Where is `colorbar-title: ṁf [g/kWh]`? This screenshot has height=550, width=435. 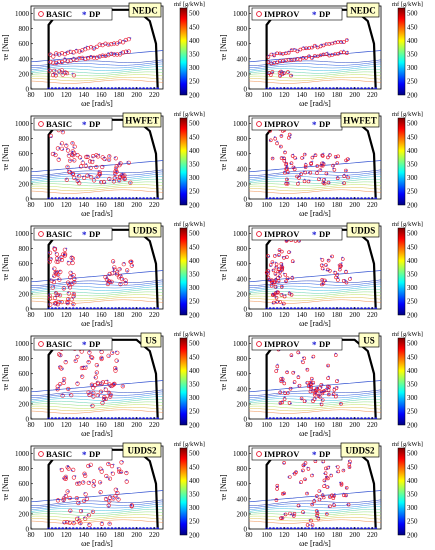 colorbar-title: ṁf [g/kWh] is located at coordinates (407, 224).